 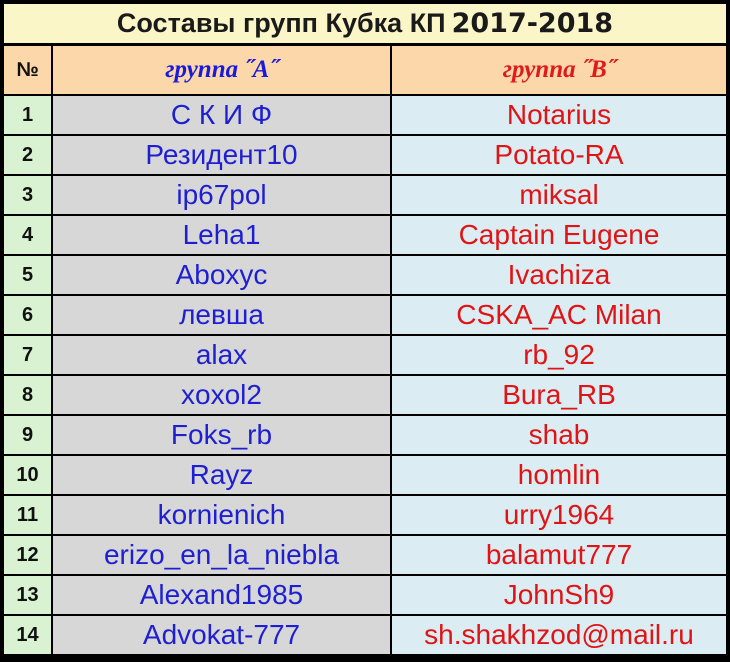 What do you see at coordinates (559, 636) in the screenshot?
I see `group-b-player: sh.shakhzod@mail.ru` at bounding box center [559, 636].